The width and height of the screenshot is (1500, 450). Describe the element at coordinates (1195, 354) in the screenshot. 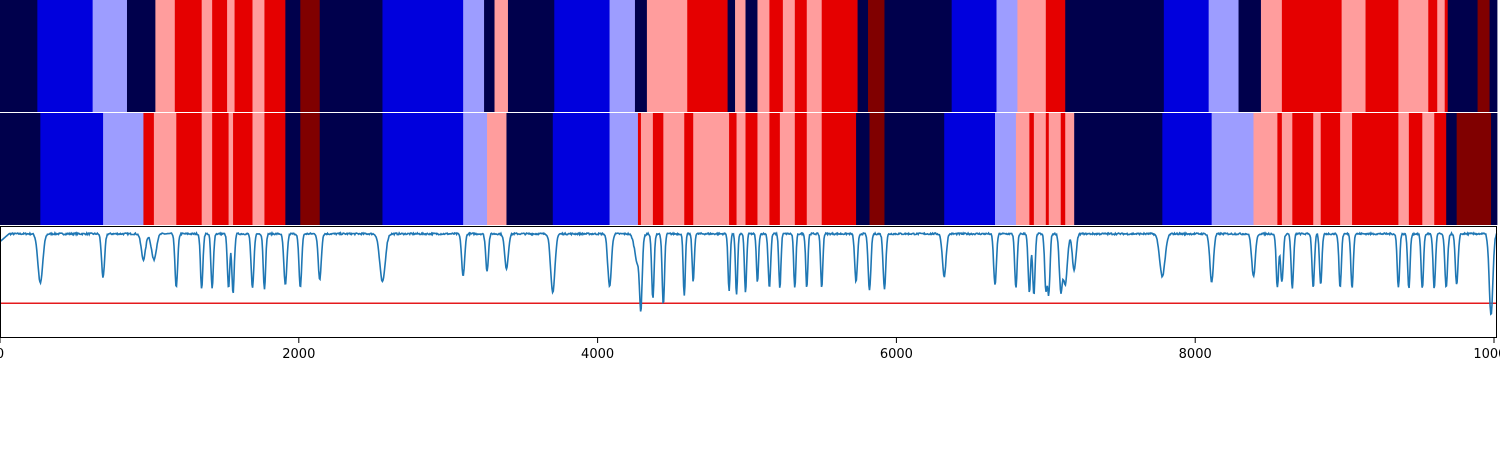

I see `x-tick-label: 8000` at that location.